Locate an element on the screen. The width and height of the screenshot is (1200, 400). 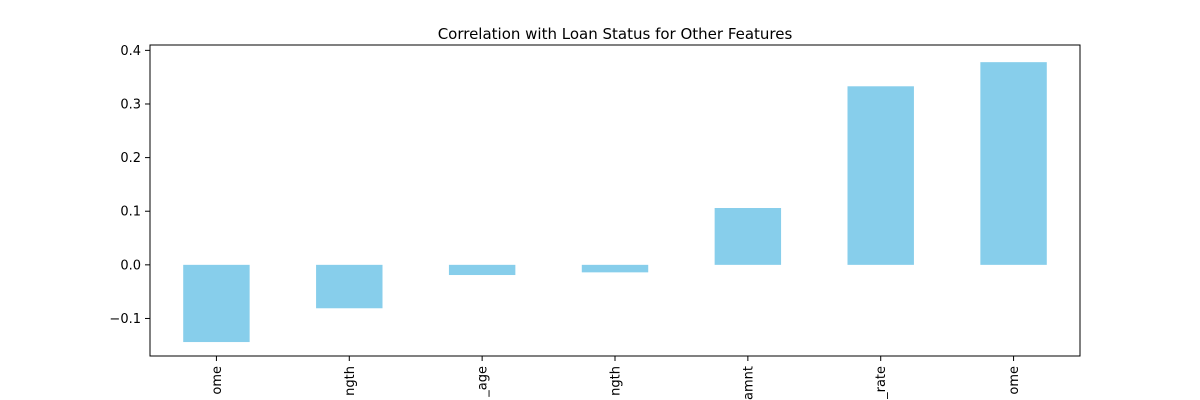
x-tick-label-2: _age is located at coordinates (483, 382).